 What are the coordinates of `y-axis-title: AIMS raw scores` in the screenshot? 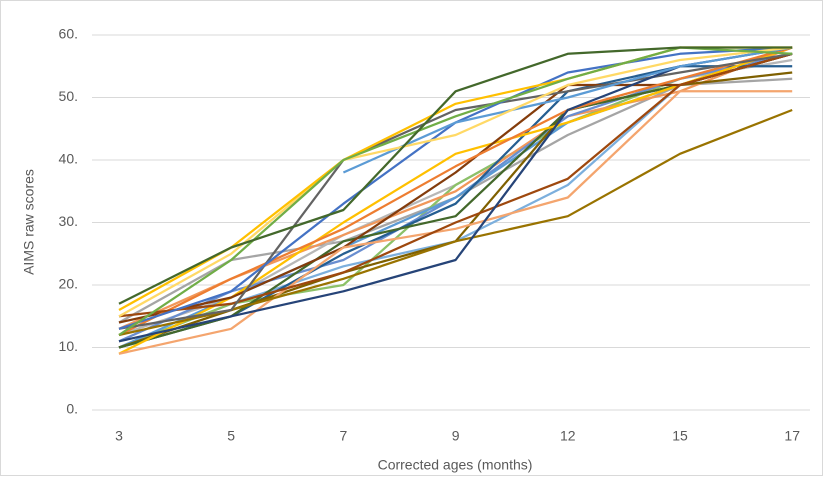 It's located at (29, 222).